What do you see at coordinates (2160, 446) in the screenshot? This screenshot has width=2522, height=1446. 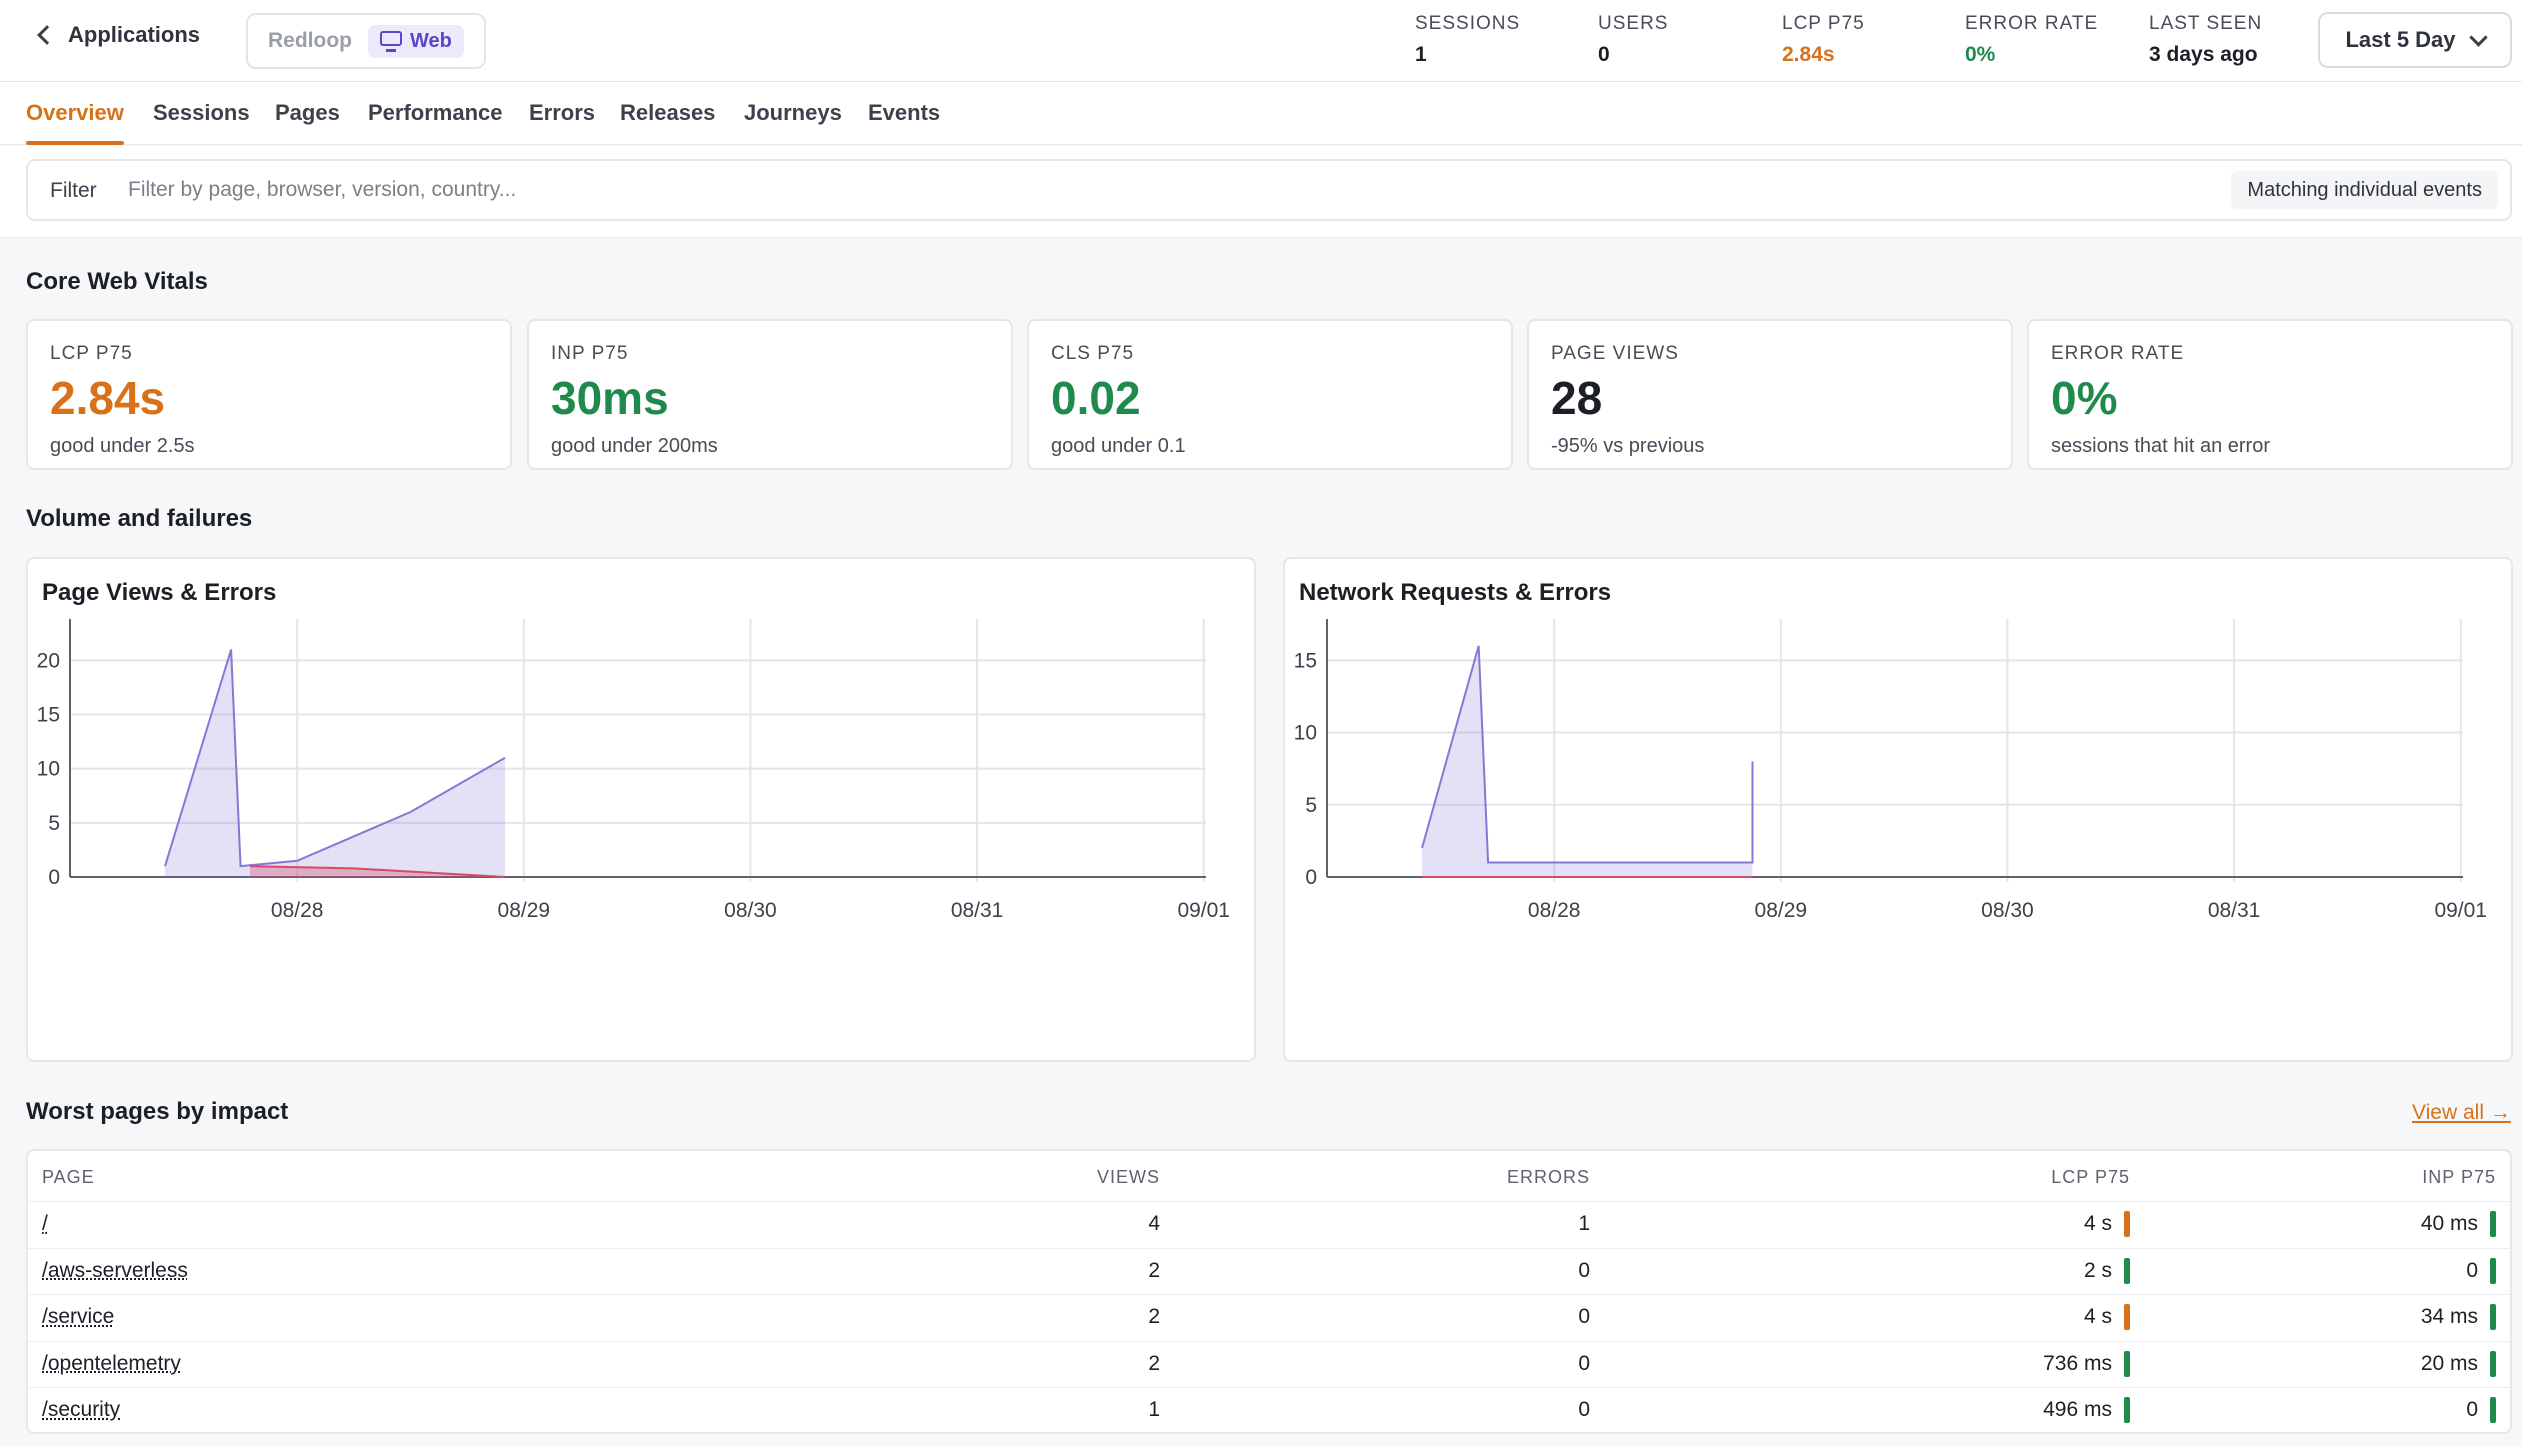 I see `vital-subtext: sessions that hit an error` at bounding box center [2160, 446].